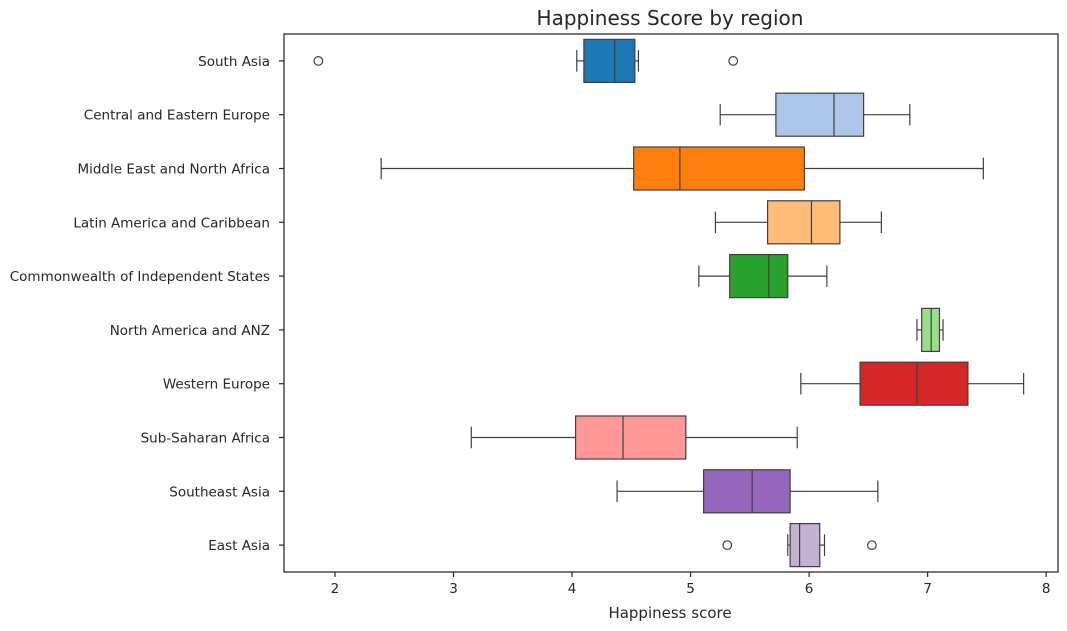 The image size is (1067, 631). Describe the element at coordinates (177, 116) in the screenshot. I see `y-tick-label: Central and Eastern Europe` at that location.